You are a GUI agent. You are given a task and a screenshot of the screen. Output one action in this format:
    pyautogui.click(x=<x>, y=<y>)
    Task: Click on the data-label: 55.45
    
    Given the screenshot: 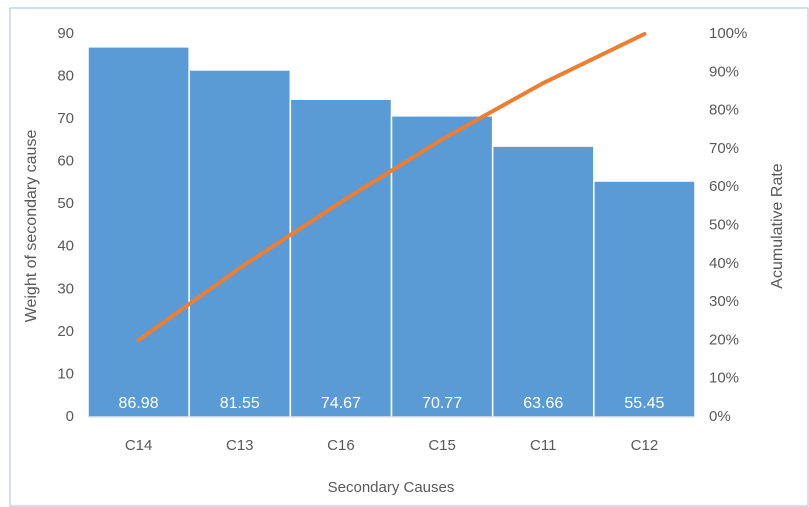 What is the action you would take?
    pyautogui.click(x=644, y=403)
    